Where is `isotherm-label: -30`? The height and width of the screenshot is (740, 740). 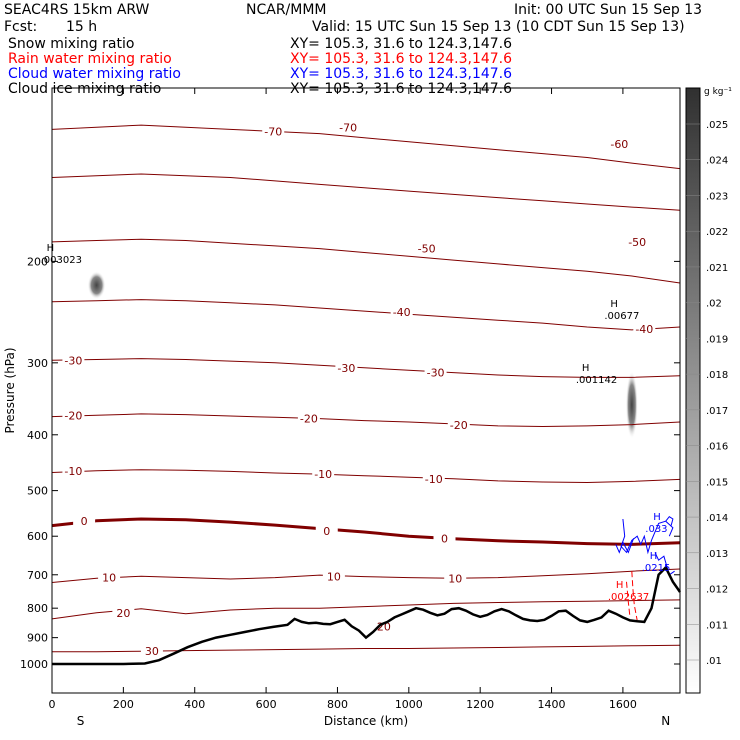 isotherm-label: -30 is located at coordinates (73, 360).